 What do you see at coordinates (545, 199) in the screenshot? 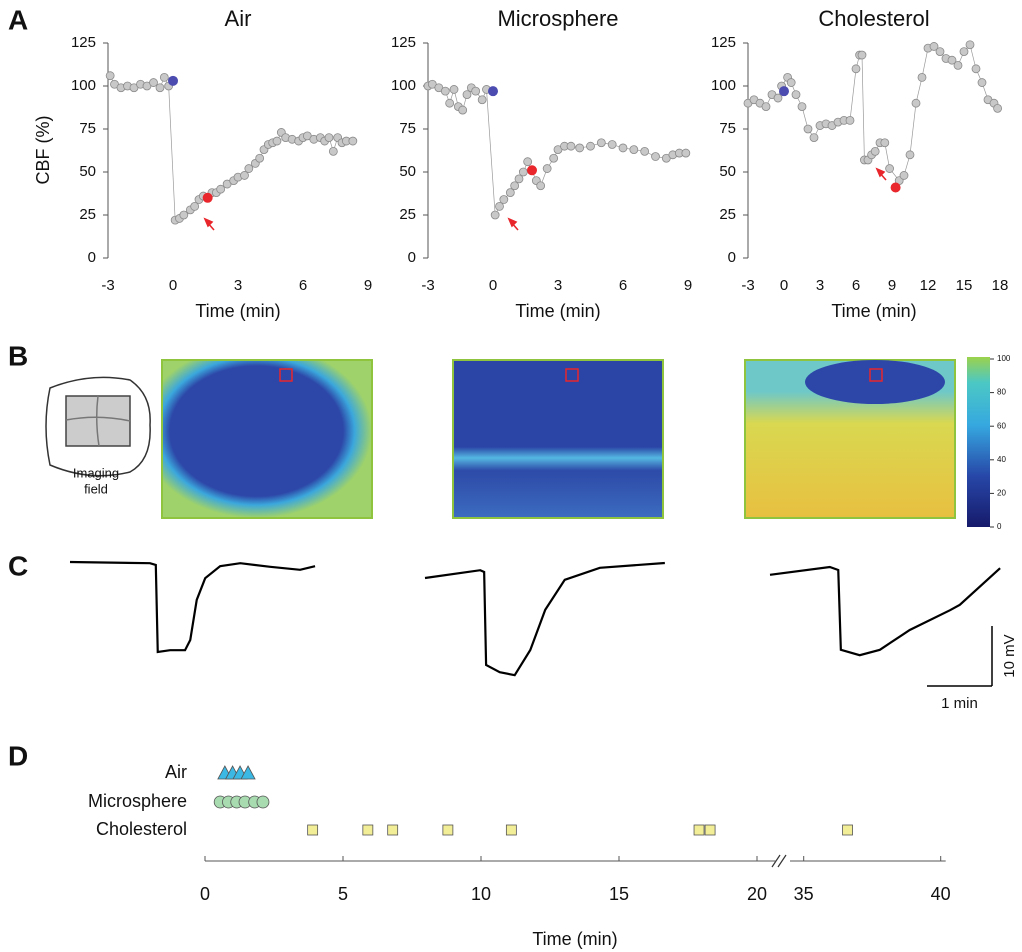
I see `arrows` at bounding box center [545, 199].